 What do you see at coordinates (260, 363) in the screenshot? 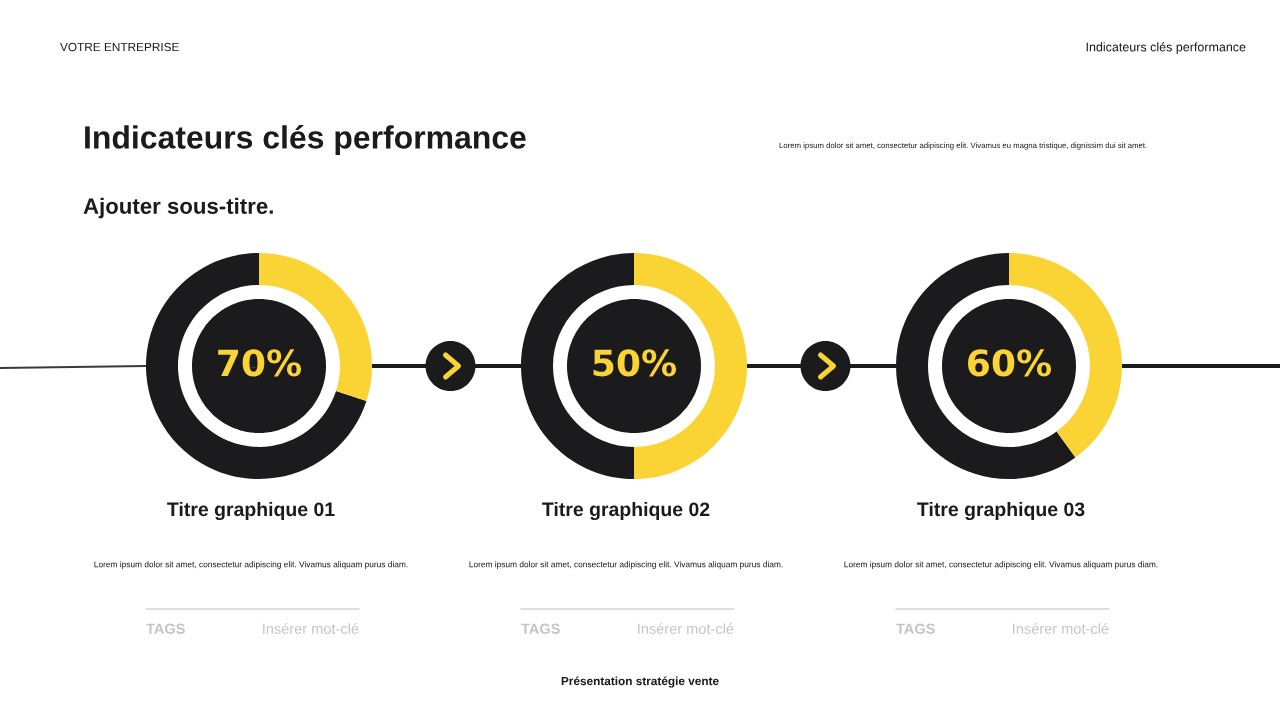
I see `text: 70%` at bounding box center [260, 363].